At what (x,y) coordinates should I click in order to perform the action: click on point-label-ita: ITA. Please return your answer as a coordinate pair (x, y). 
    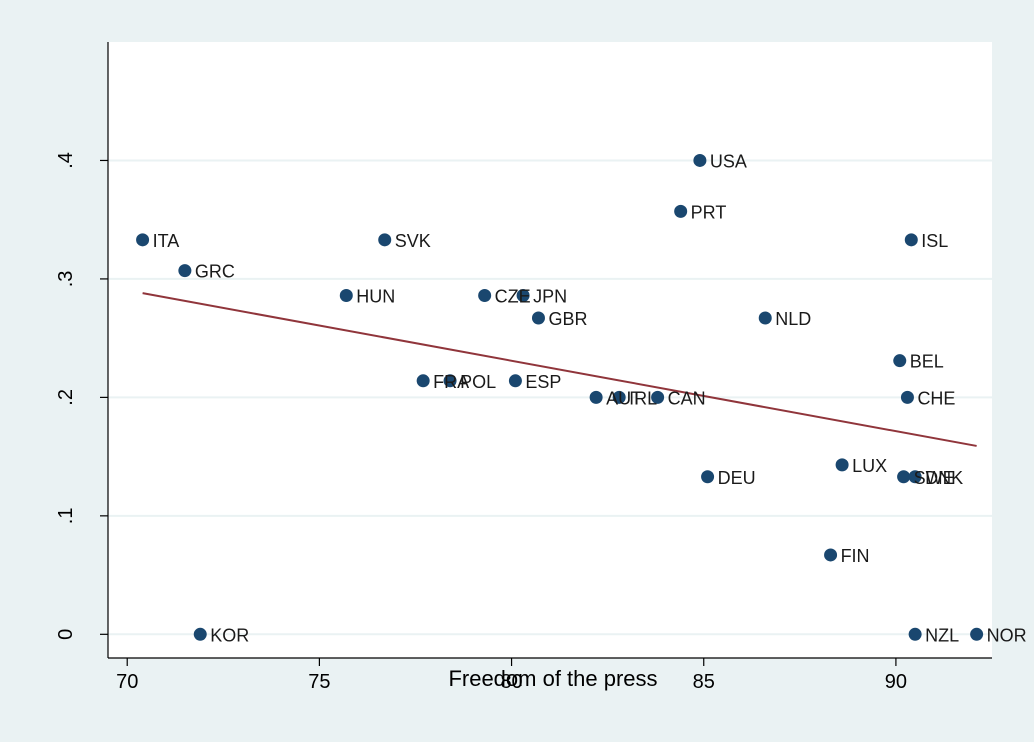
    Looking at the image, I should click on (166, 241).